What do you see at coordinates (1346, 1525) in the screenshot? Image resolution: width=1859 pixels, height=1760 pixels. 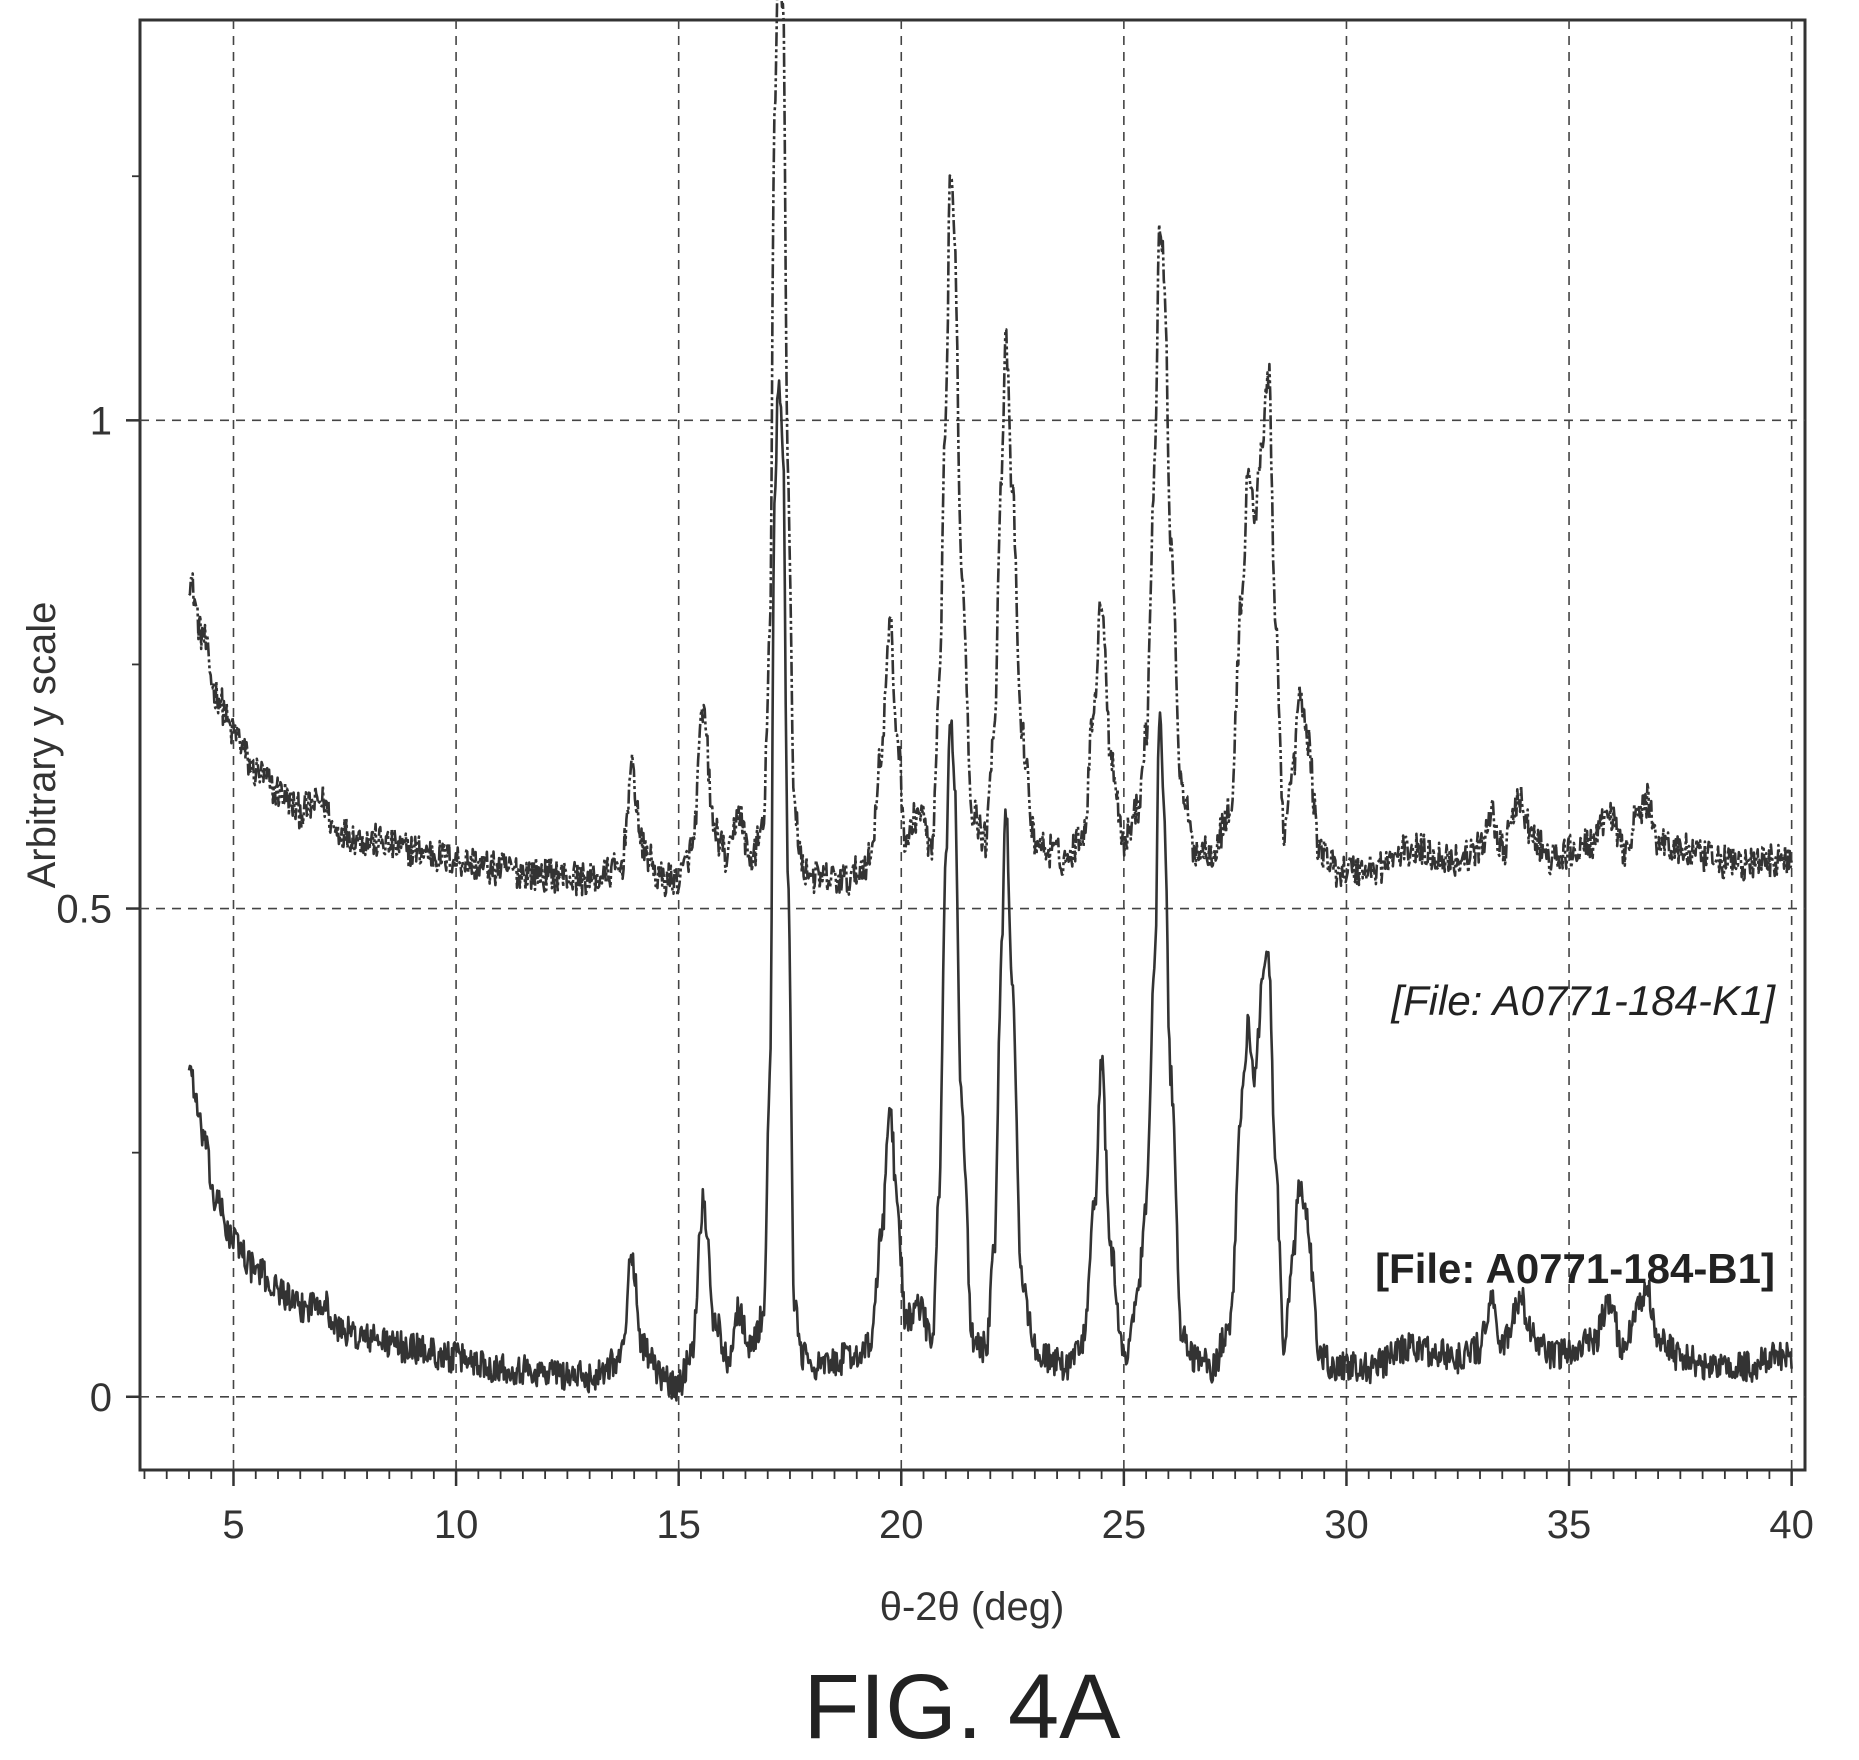 I see `x-tick-label: 30` at bounding box center [1346, 1525].